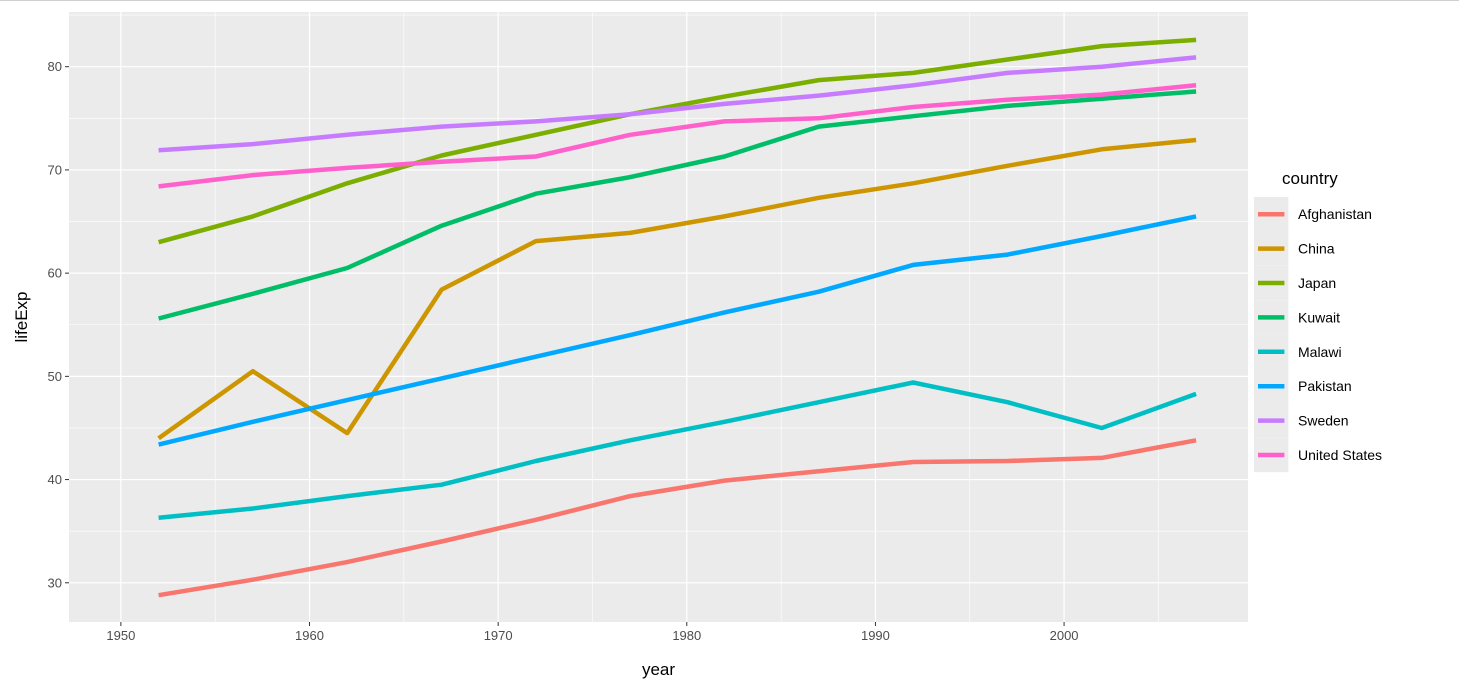 This screenshot has height=688, width=1459. What do you see at coordinates (1310, 178) in the screenshot?
I see `legend-title: country` at bounding box center [1310, 178].